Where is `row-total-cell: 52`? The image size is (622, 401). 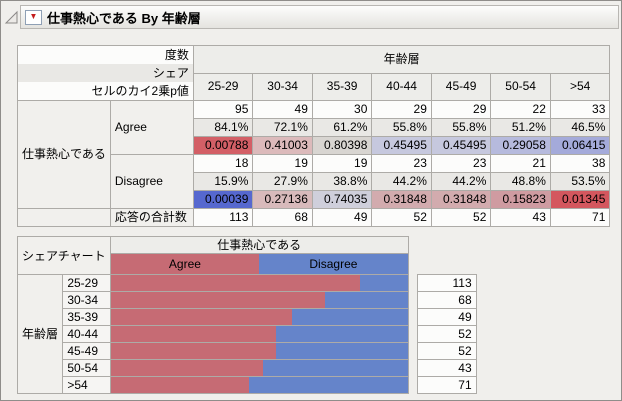 row-total-cell: 52 is located at coordinates (446, 351).